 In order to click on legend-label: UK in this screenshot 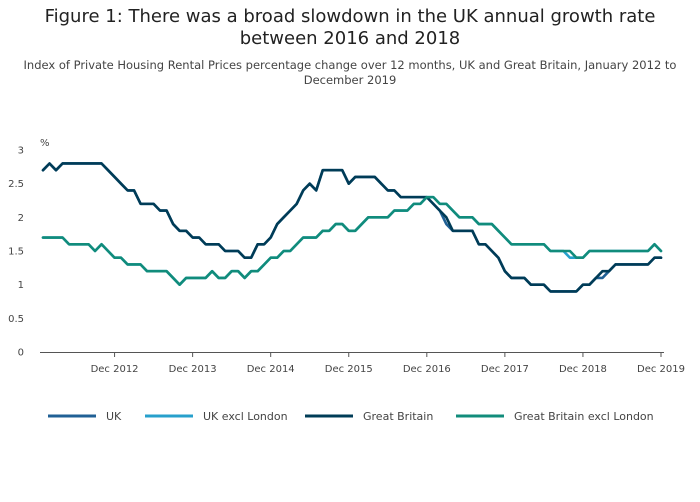, I will do `click(114, 416)`.